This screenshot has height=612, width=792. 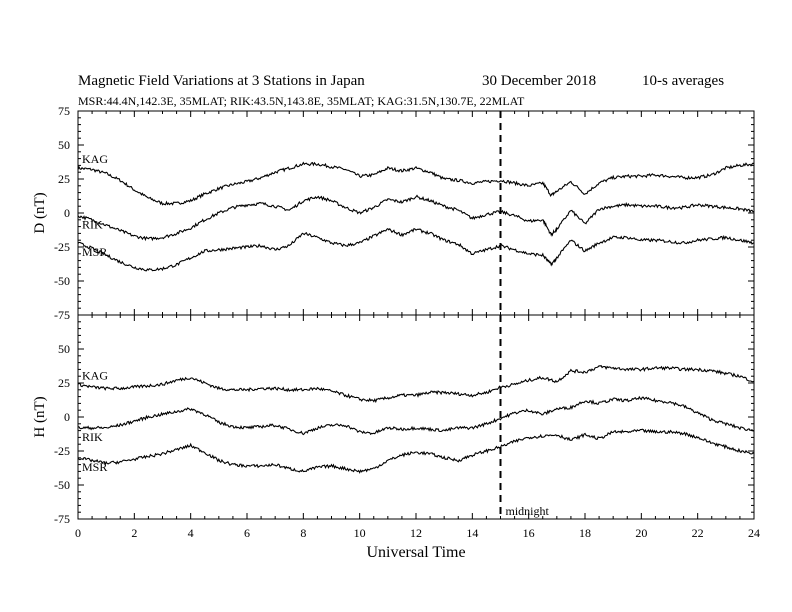 I want to click on y-axis-label: H (nT), so click(x=40, y=416).